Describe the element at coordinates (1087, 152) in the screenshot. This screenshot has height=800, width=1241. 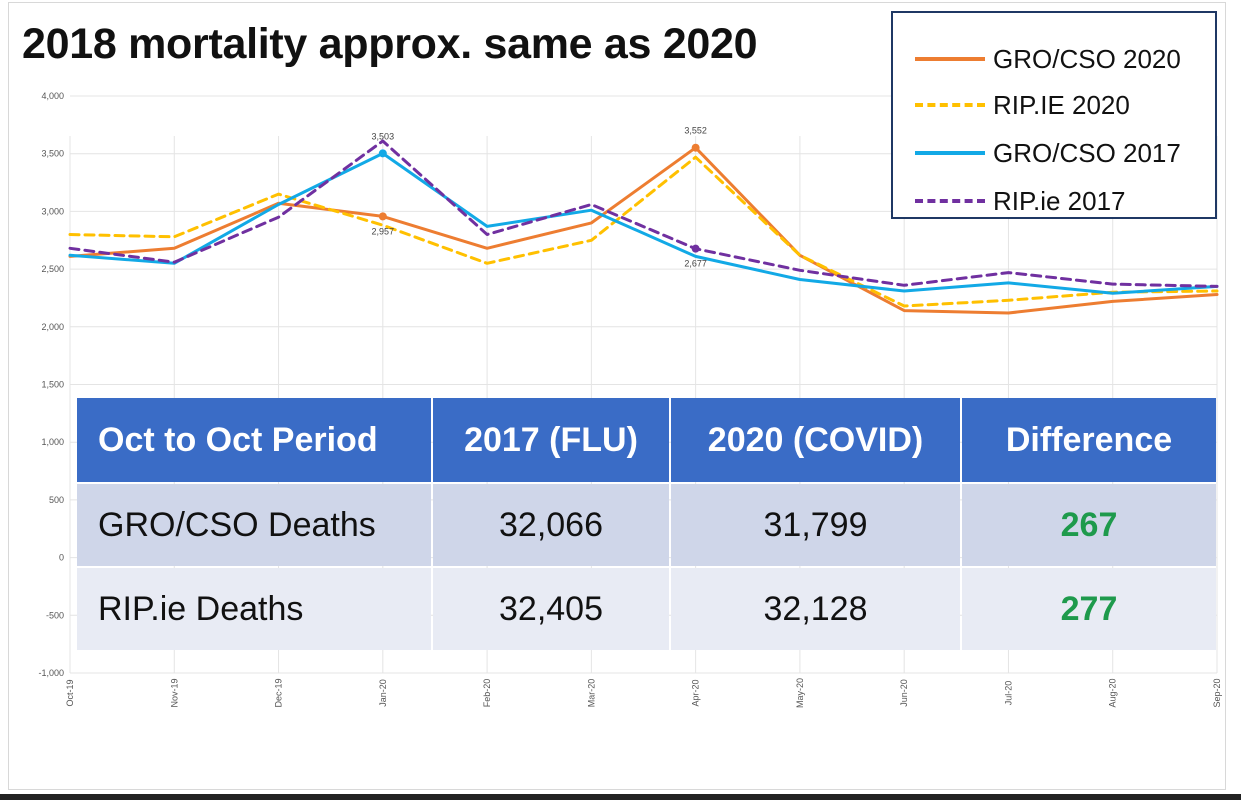
I see `legend-label: GRO/CSO 2017` at that location.